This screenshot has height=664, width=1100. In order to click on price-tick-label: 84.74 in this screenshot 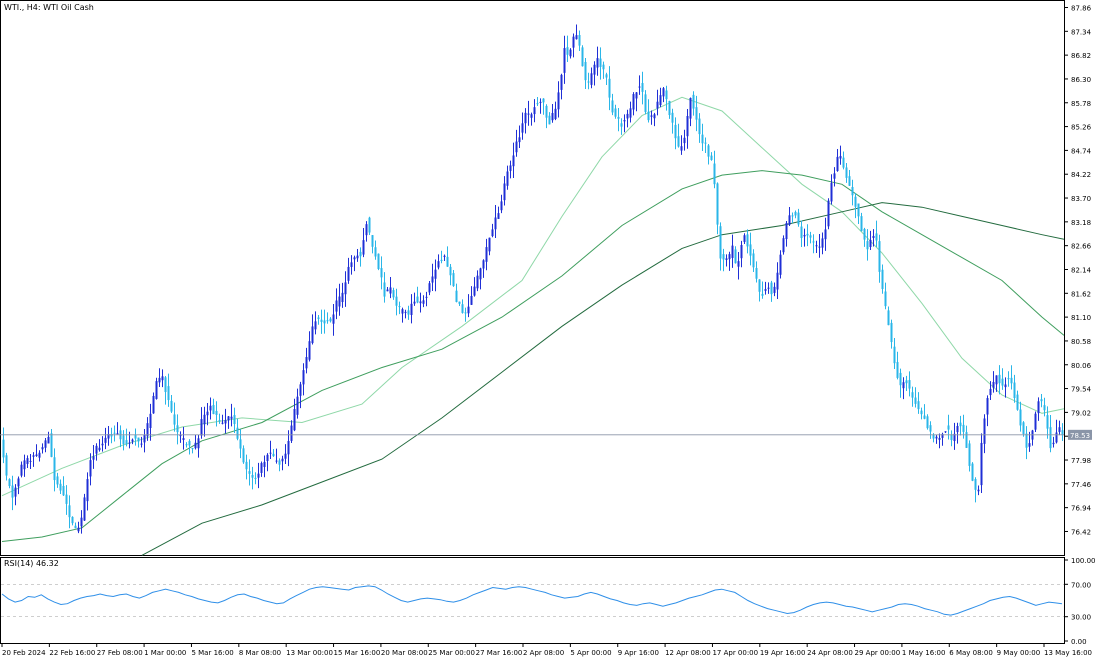, I will do `click(1081, 151)`.